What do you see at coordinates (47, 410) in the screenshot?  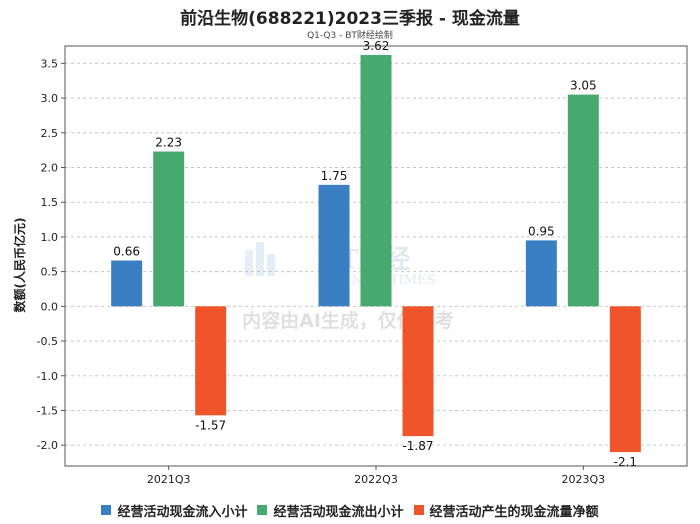 I see `y-tick-label: -1.5` at bounding box center [47, 410].